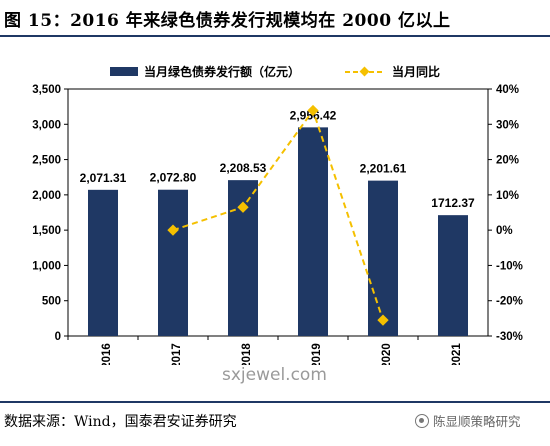 The width and height of the screenshot is (550, 446). I want to click on right-tick-label: 0%, so click(504, 231).